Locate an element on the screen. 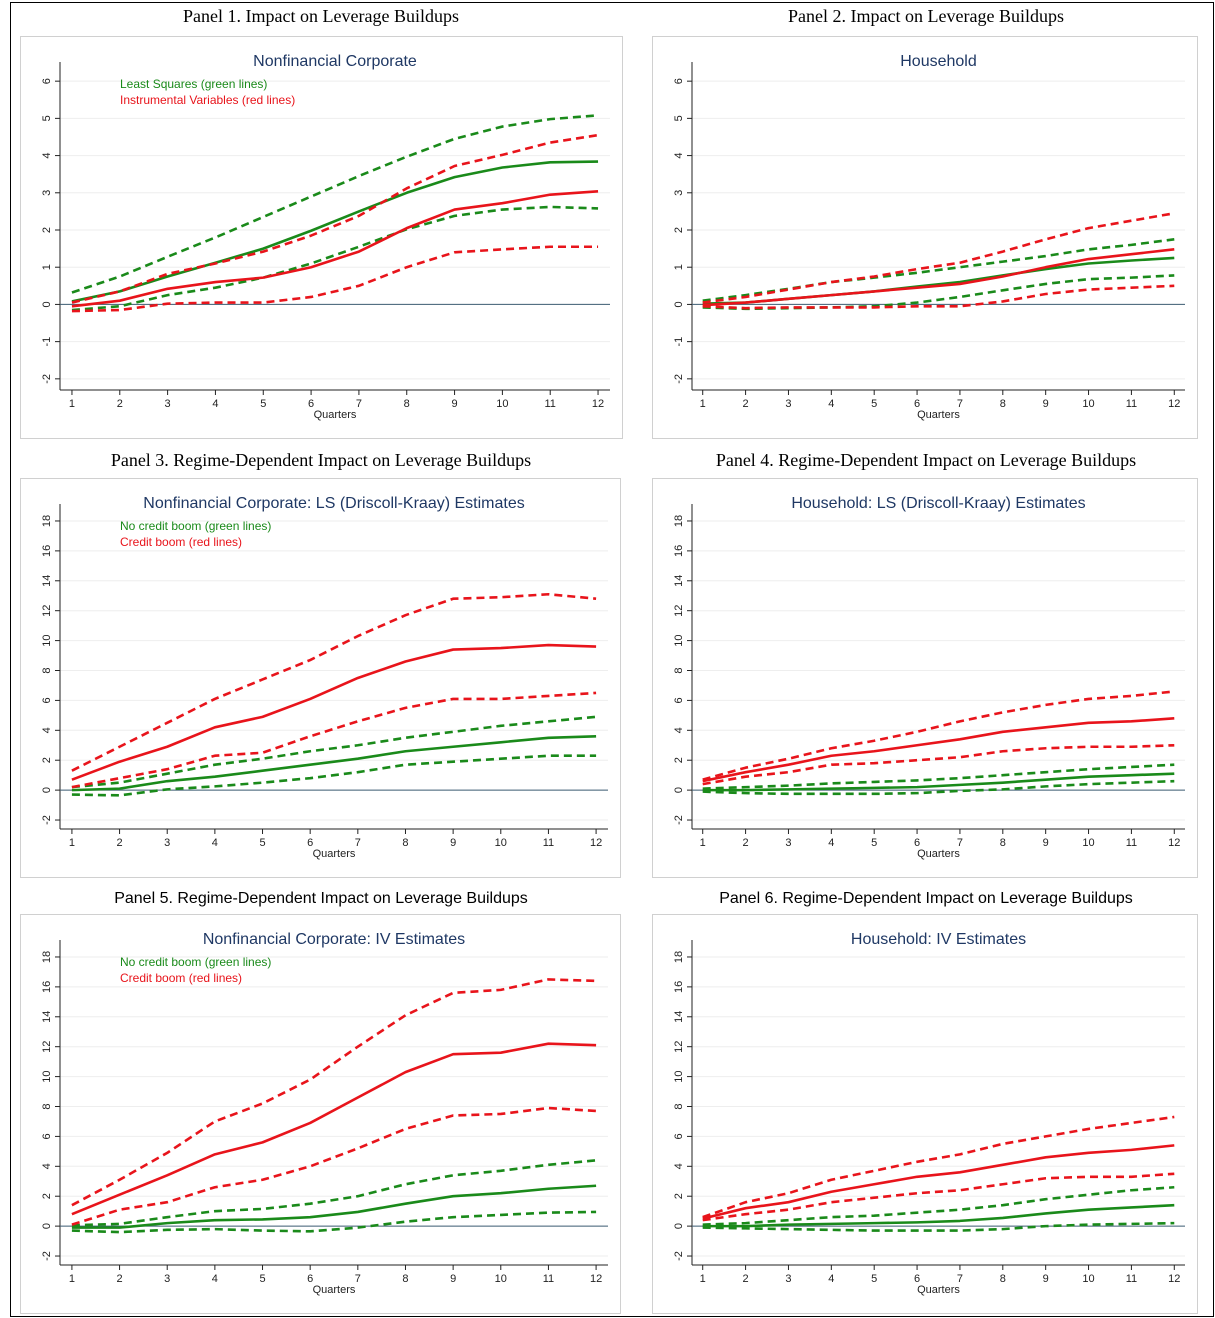 This screenshot has height=1318, width=1215. x-tick-label: 11 is located at coordinates (1131, 843).